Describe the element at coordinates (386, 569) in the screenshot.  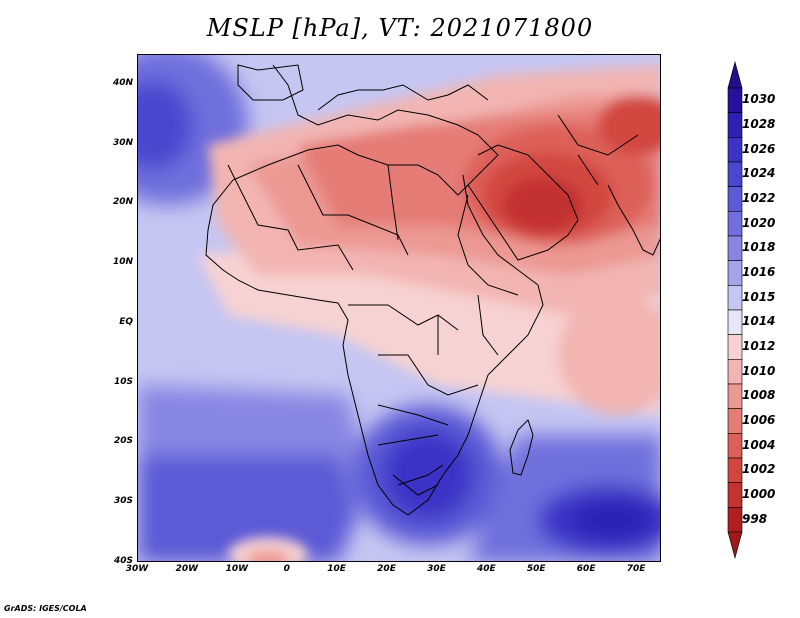
I see `lon-tick-label: 20E` at that location.